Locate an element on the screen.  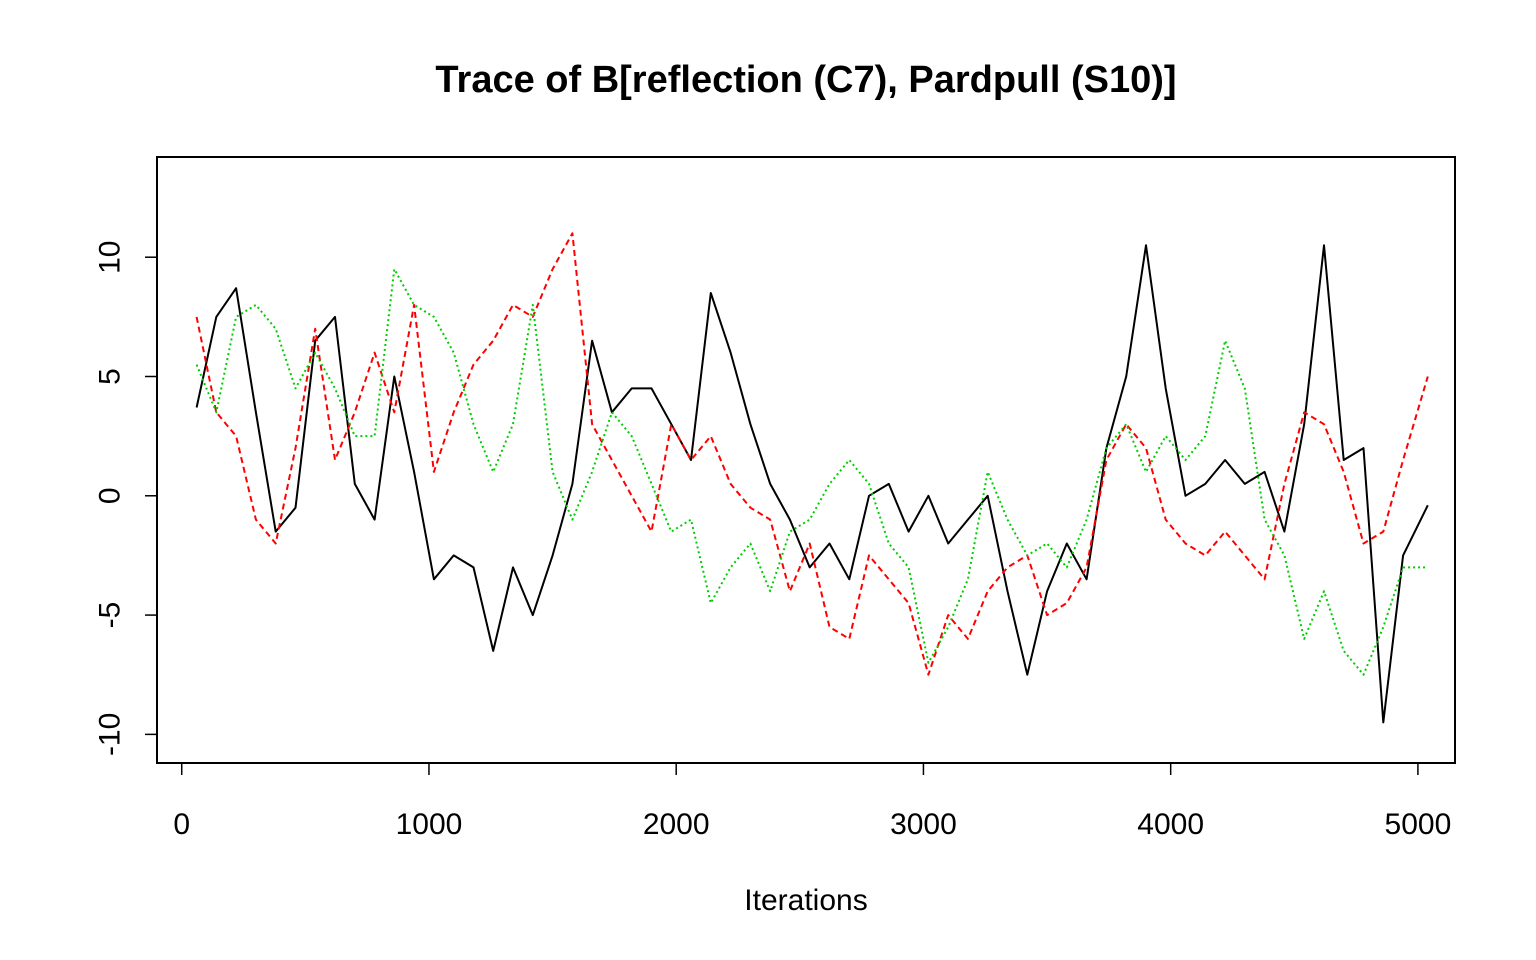
y-tick-label: -5 is located at coordinates (110, 615).